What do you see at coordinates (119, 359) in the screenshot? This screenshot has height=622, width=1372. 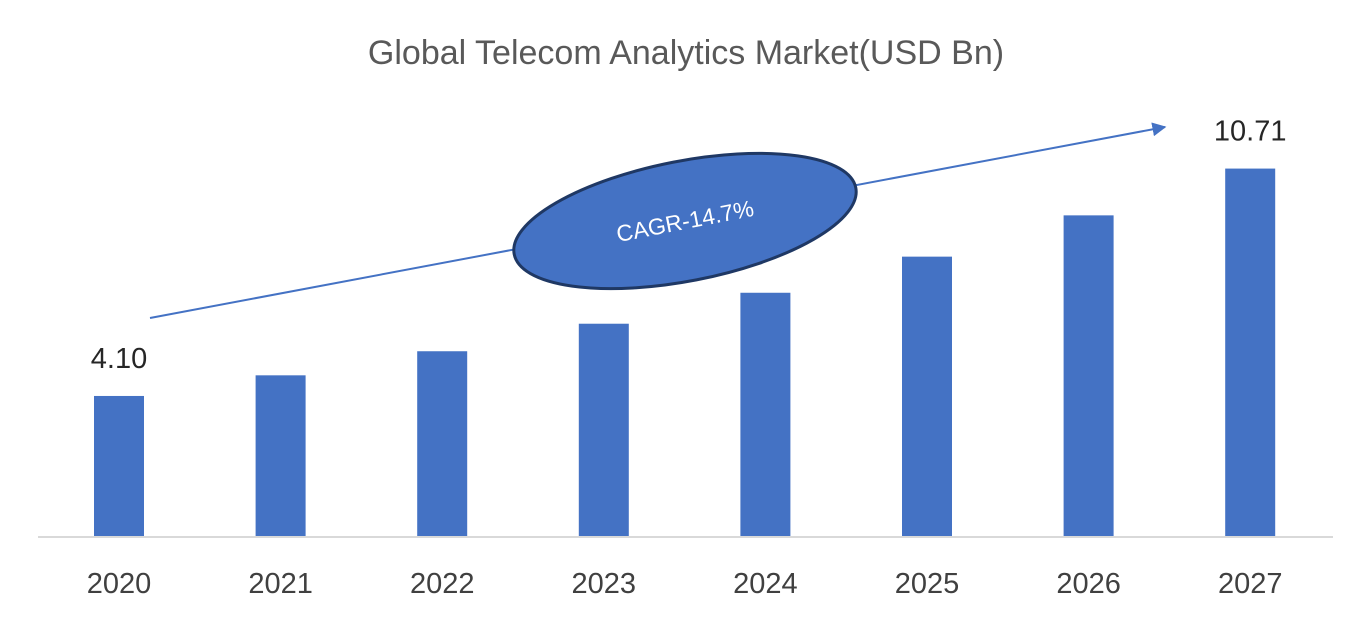 I see `data-label-2020: 4.10` at bounding box center [119, 359].